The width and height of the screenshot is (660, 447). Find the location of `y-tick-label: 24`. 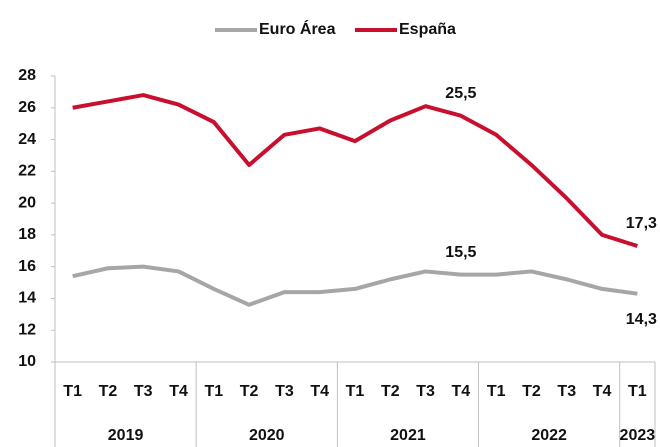

y-tick-label: 24 is located at coordinates (27, 139).